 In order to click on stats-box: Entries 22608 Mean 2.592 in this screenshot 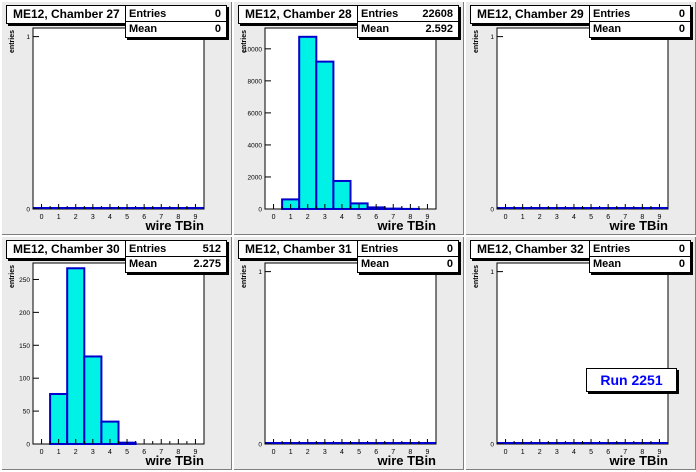, I will do `click(408, 21)`.